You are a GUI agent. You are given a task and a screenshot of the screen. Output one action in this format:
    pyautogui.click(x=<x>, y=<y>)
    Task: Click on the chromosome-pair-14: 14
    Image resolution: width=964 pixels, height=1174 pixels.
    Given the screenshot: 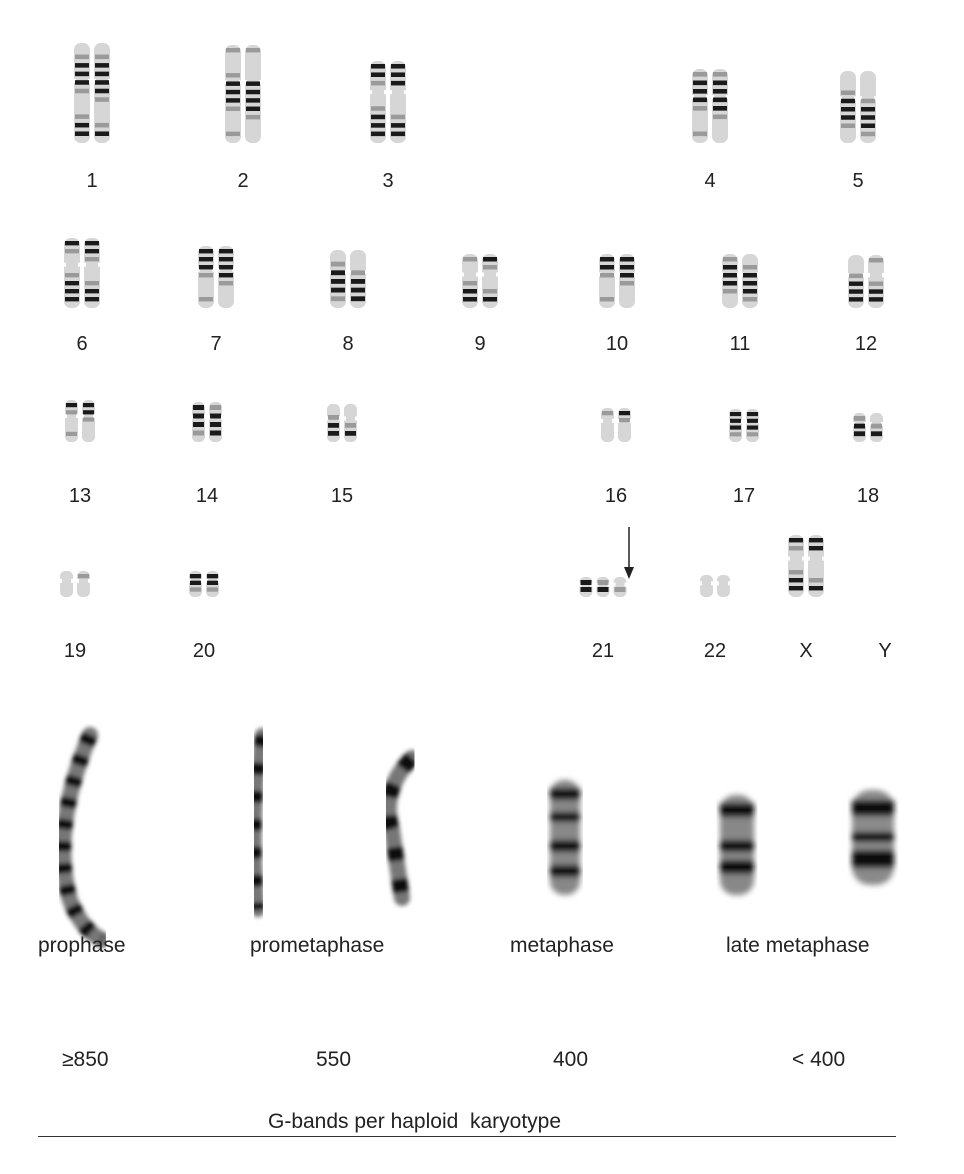 What is the action you would take?
    pyautogui.click(x=207, y=438)
    